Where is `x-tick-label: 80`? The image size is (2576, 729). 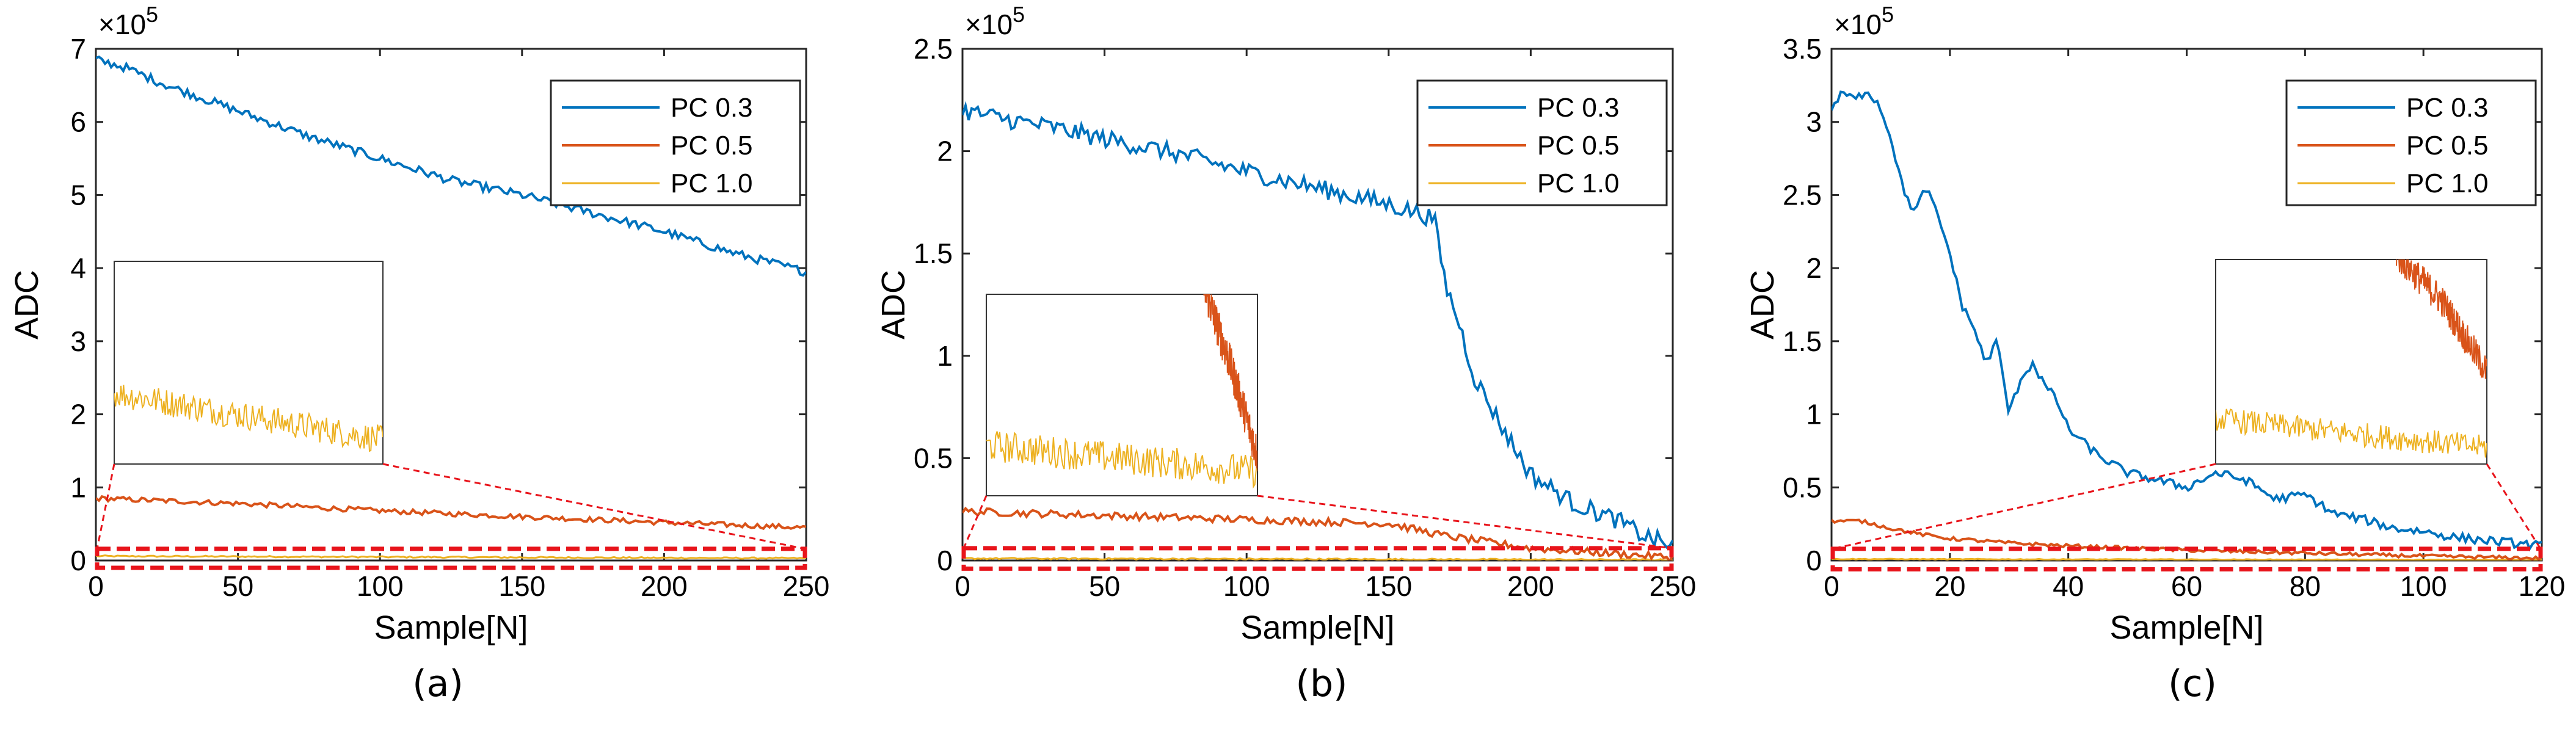 x-tick-label: 80 is located at coordinates (2305, 586).